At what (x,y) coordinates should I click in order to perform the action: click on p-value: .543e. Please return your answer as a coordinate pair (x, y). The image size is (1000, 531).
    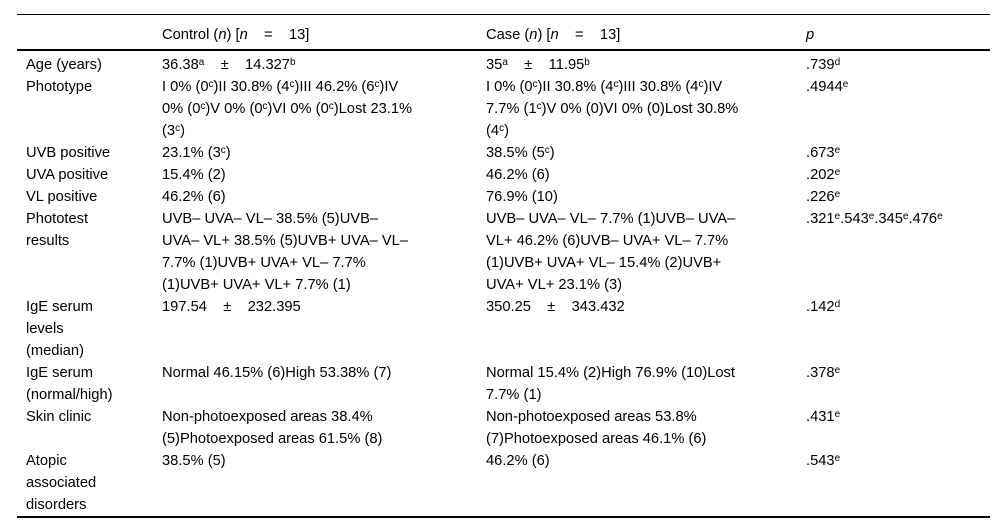
    Looking at the image, I should click on (823, 460).